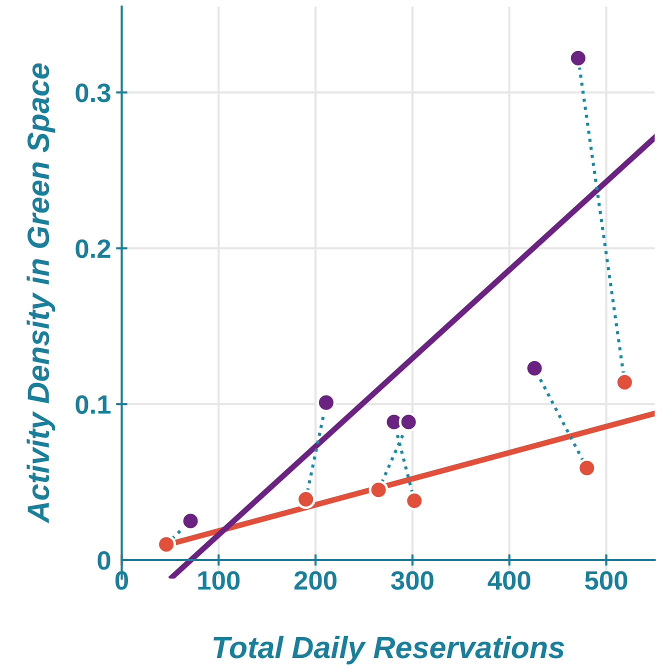 The height and width of the screenshot is (669, 658). I want to click on x-tick-label: 0, so click(121, 580).